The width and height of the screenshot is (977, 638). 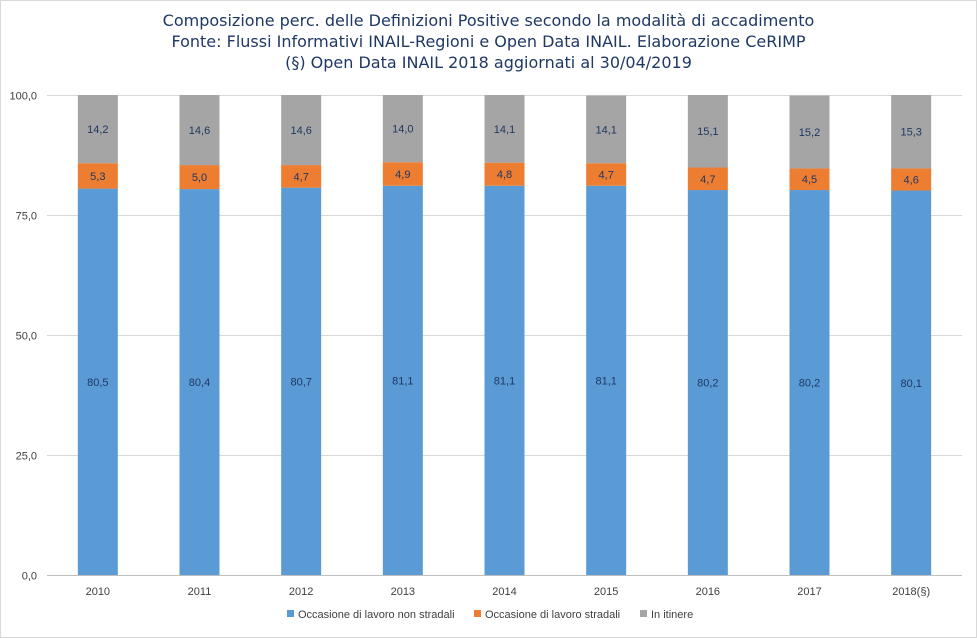 I want to click on x-tick-label: 2018(§), so click(x=911, y=592).